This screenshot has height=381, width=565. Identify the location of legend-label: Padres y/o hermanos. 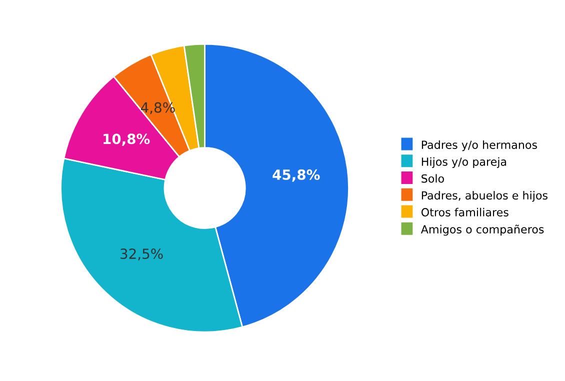
(480, 146).